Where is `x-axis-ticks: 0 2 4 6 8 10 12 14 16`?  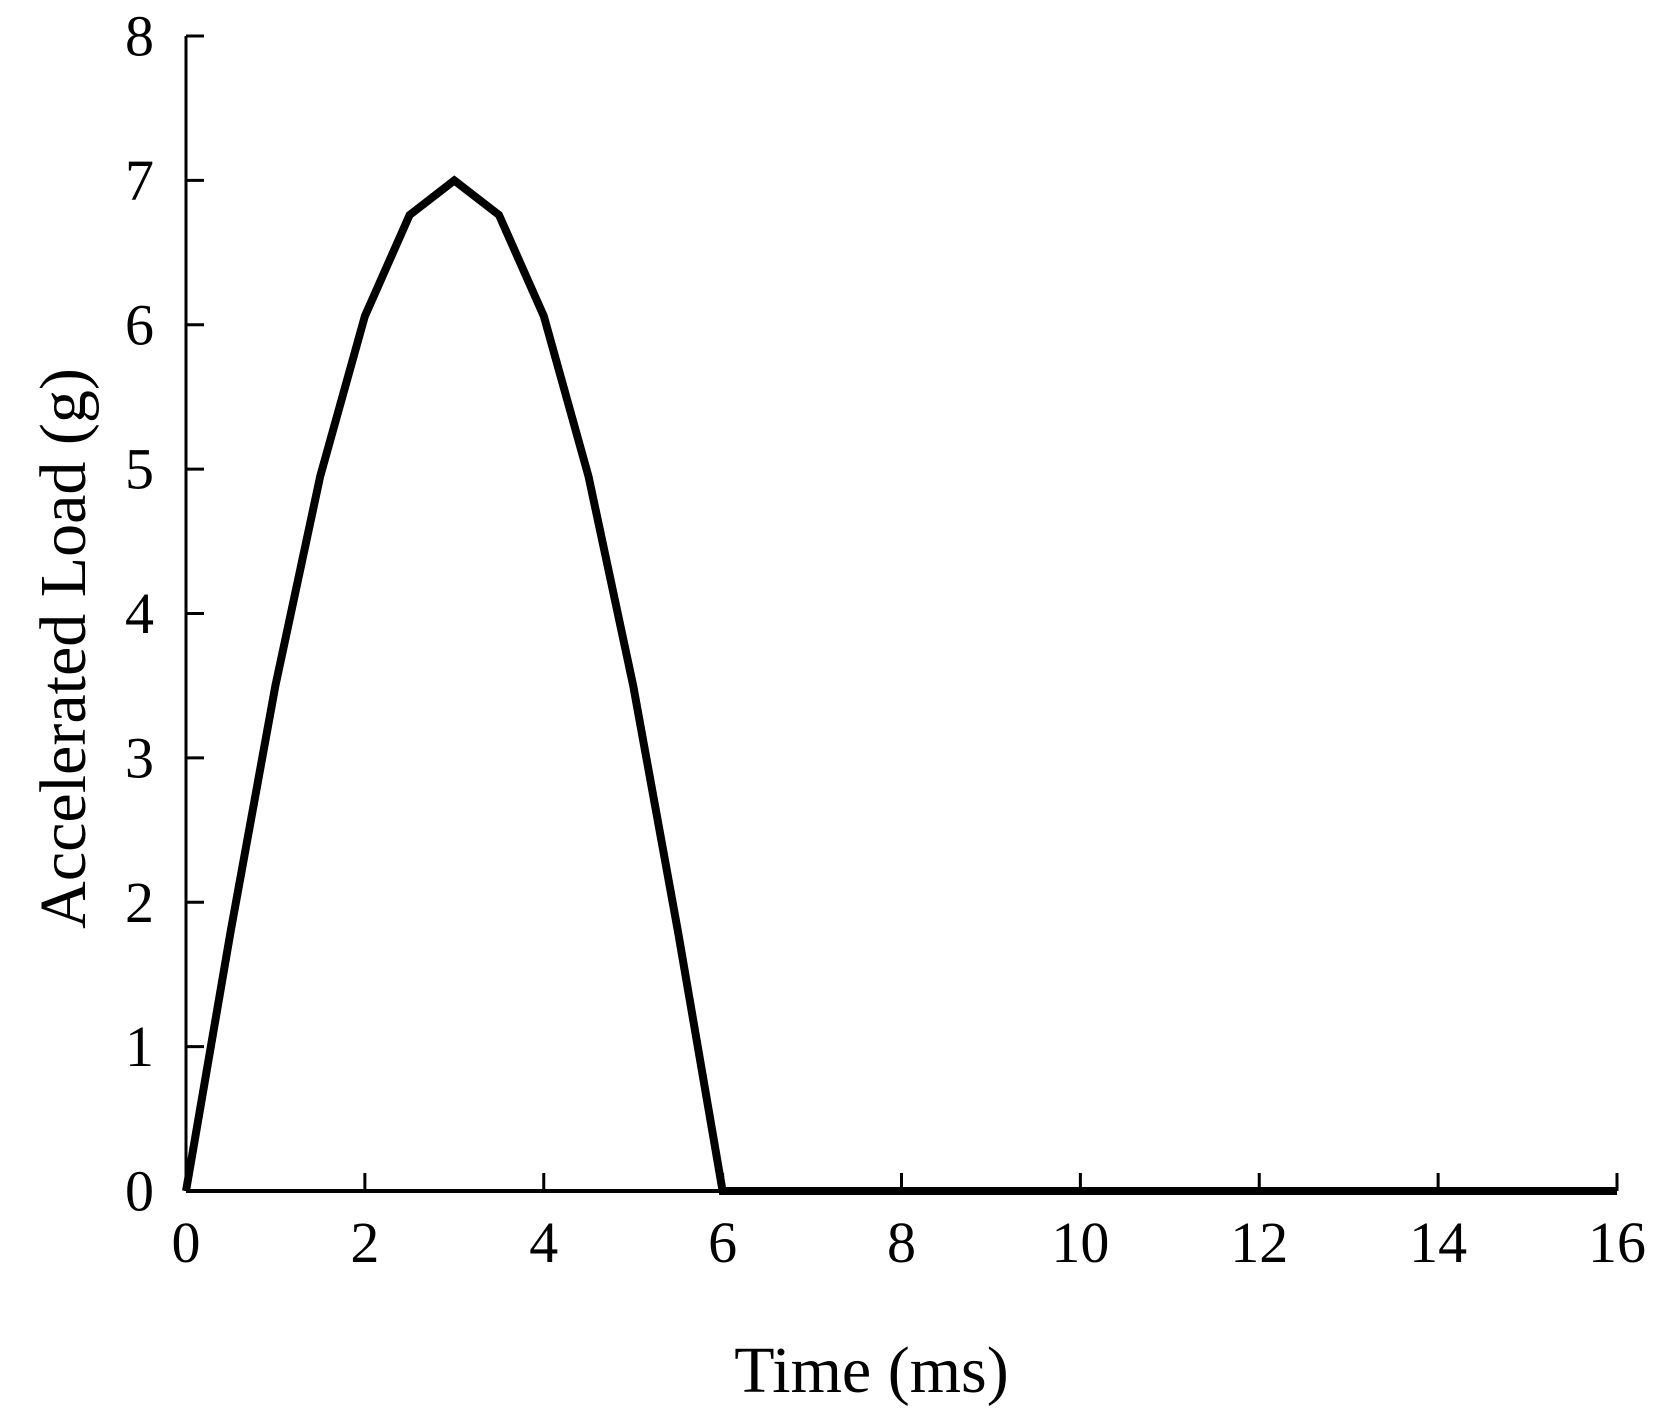 x-axis-ticks: 0 2 4 6 8 10 12 14 16 is located at coordinates (909, 1224).